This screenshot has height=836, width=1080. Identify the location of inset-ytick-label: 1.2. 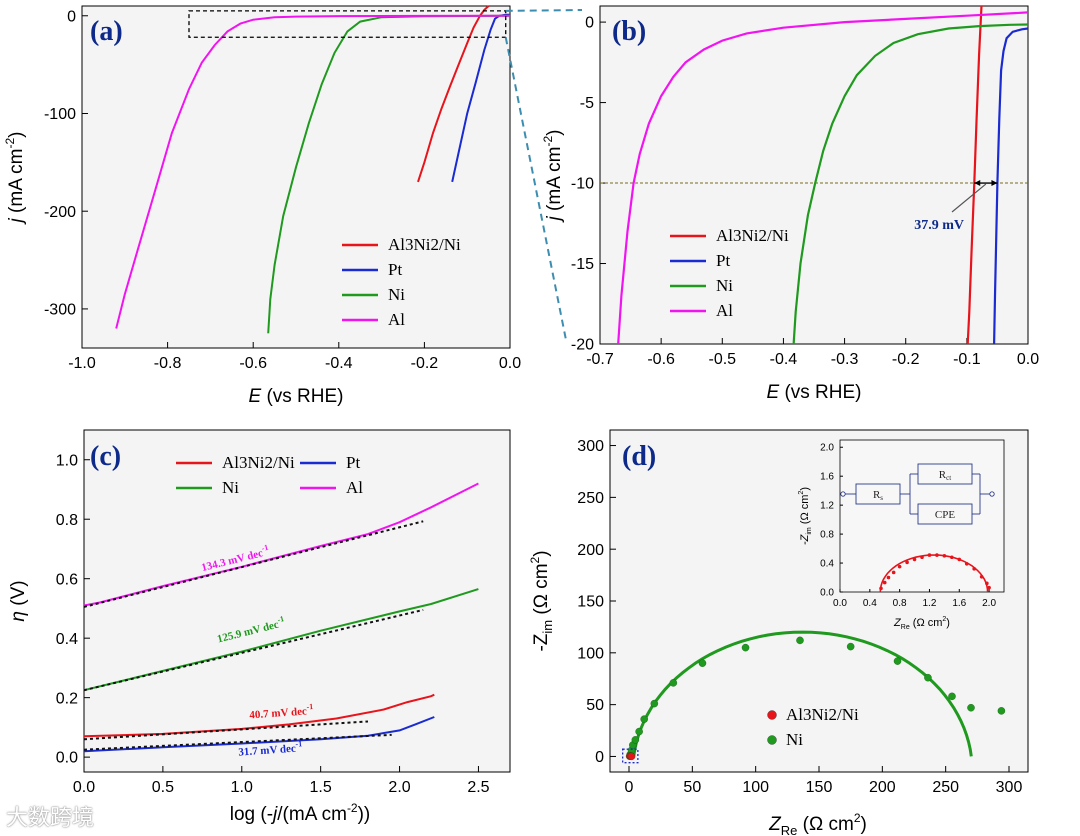
(827, 506).